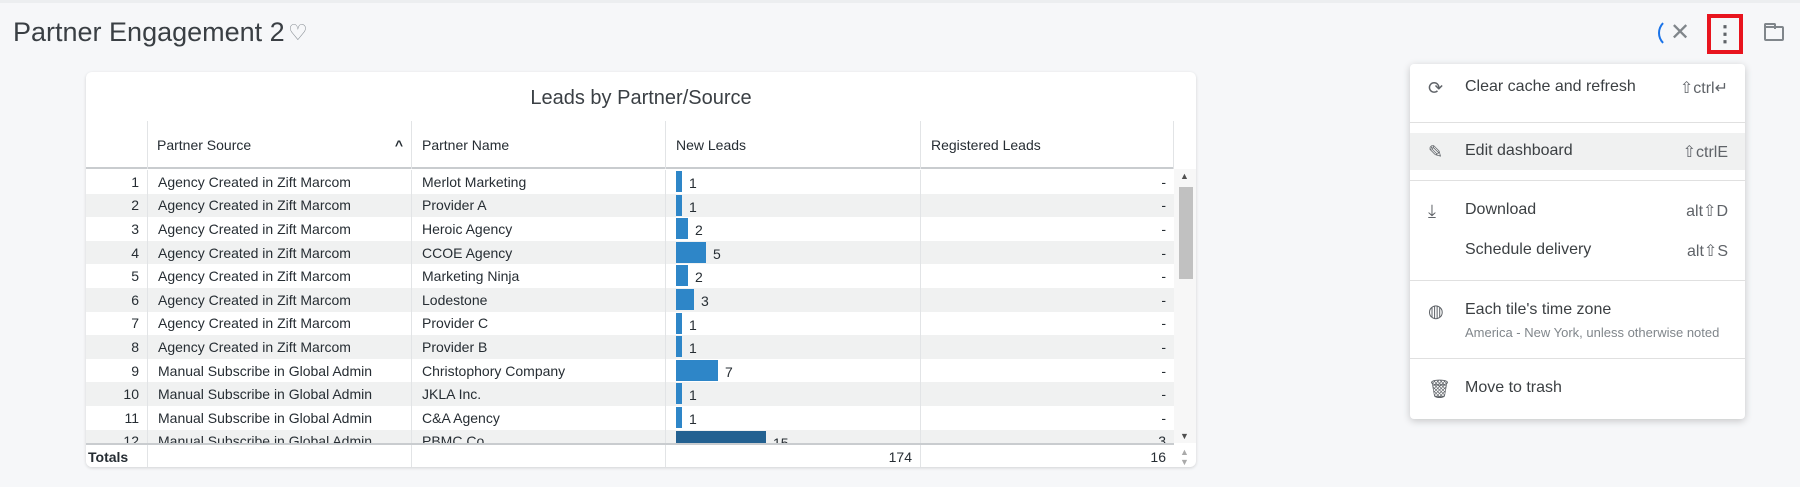  Describe the element at coordinates (641, 98) in the screenshot. I see `tile-title: Leads by Partner/Source` at that location.